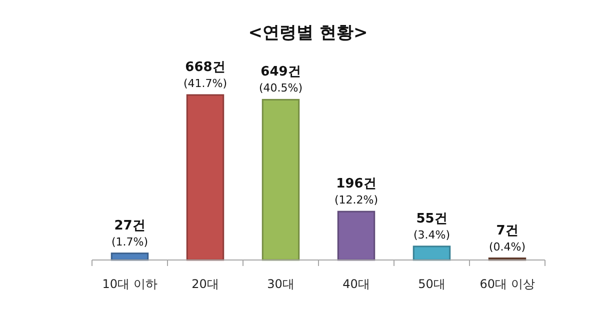  Describe the element at coordinates (205, 284) in the screenshot. I see `x-tick-label: 20대` at that location.